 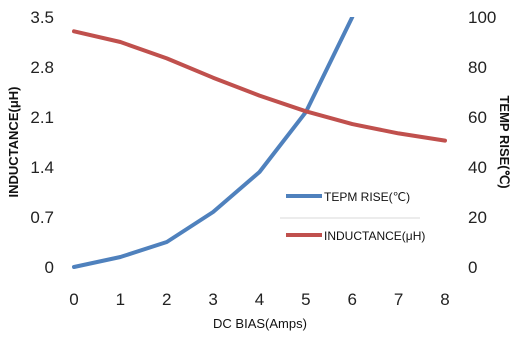 What do you see at coordinates (42, 17) in the screenshot?
I see `y-left-tick-label: 3.5` at bounding box center [42, 17].